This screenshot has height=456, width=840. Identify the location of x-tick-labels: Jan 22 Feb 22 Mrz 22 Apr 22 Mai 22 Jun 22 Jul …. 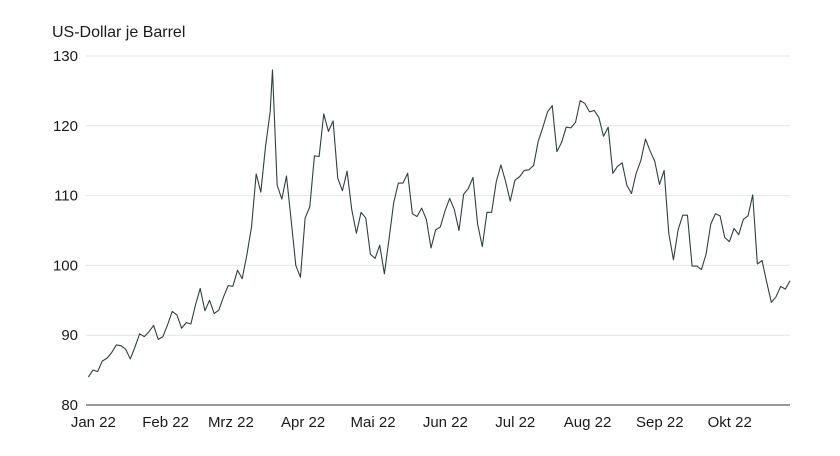
(411, 422).